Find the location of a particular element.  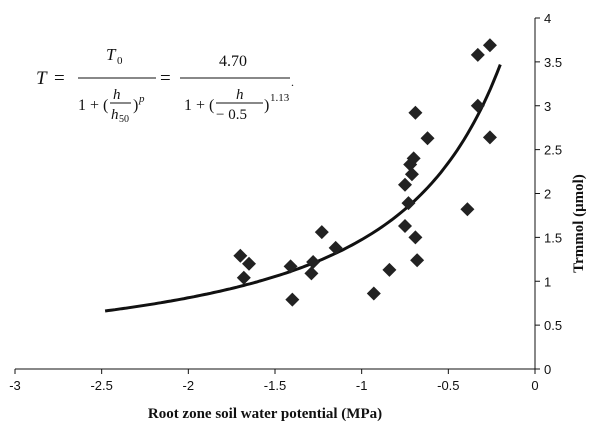

eq-equals-2: = is located at coordinates (165, 78).